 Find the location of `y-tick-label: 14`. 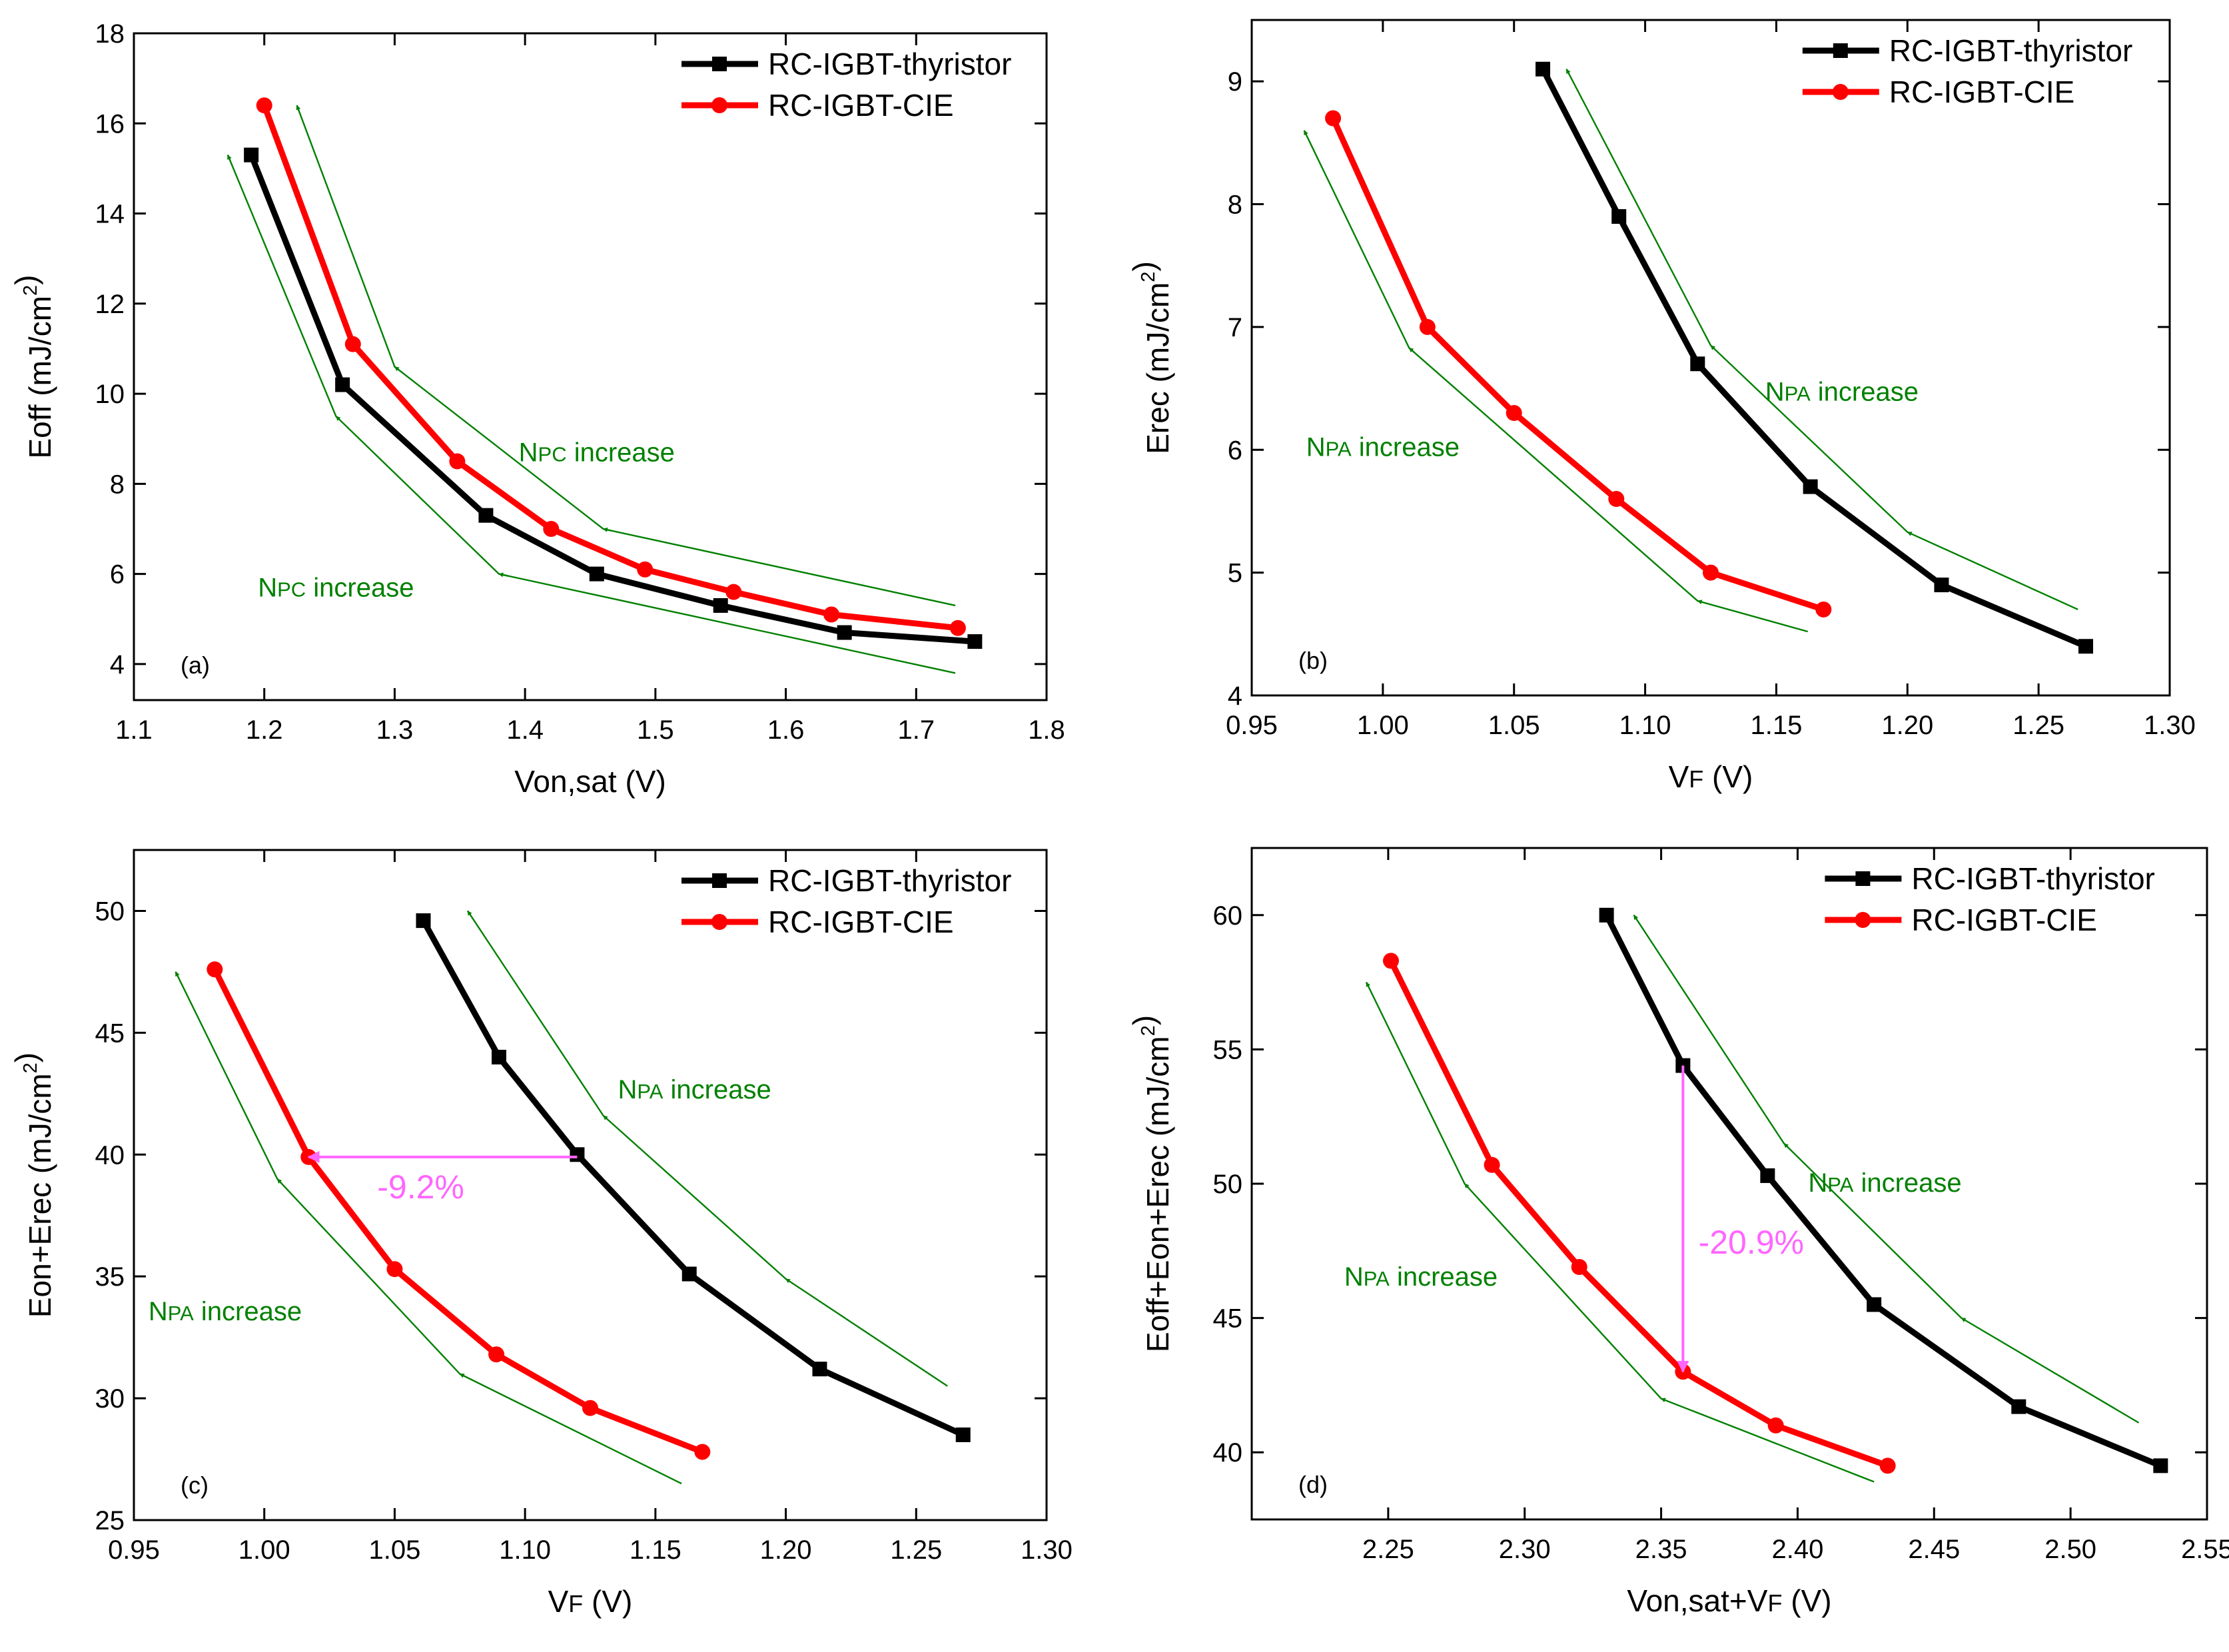

y-tick-label: 14 is located at coordinates (110, 214).